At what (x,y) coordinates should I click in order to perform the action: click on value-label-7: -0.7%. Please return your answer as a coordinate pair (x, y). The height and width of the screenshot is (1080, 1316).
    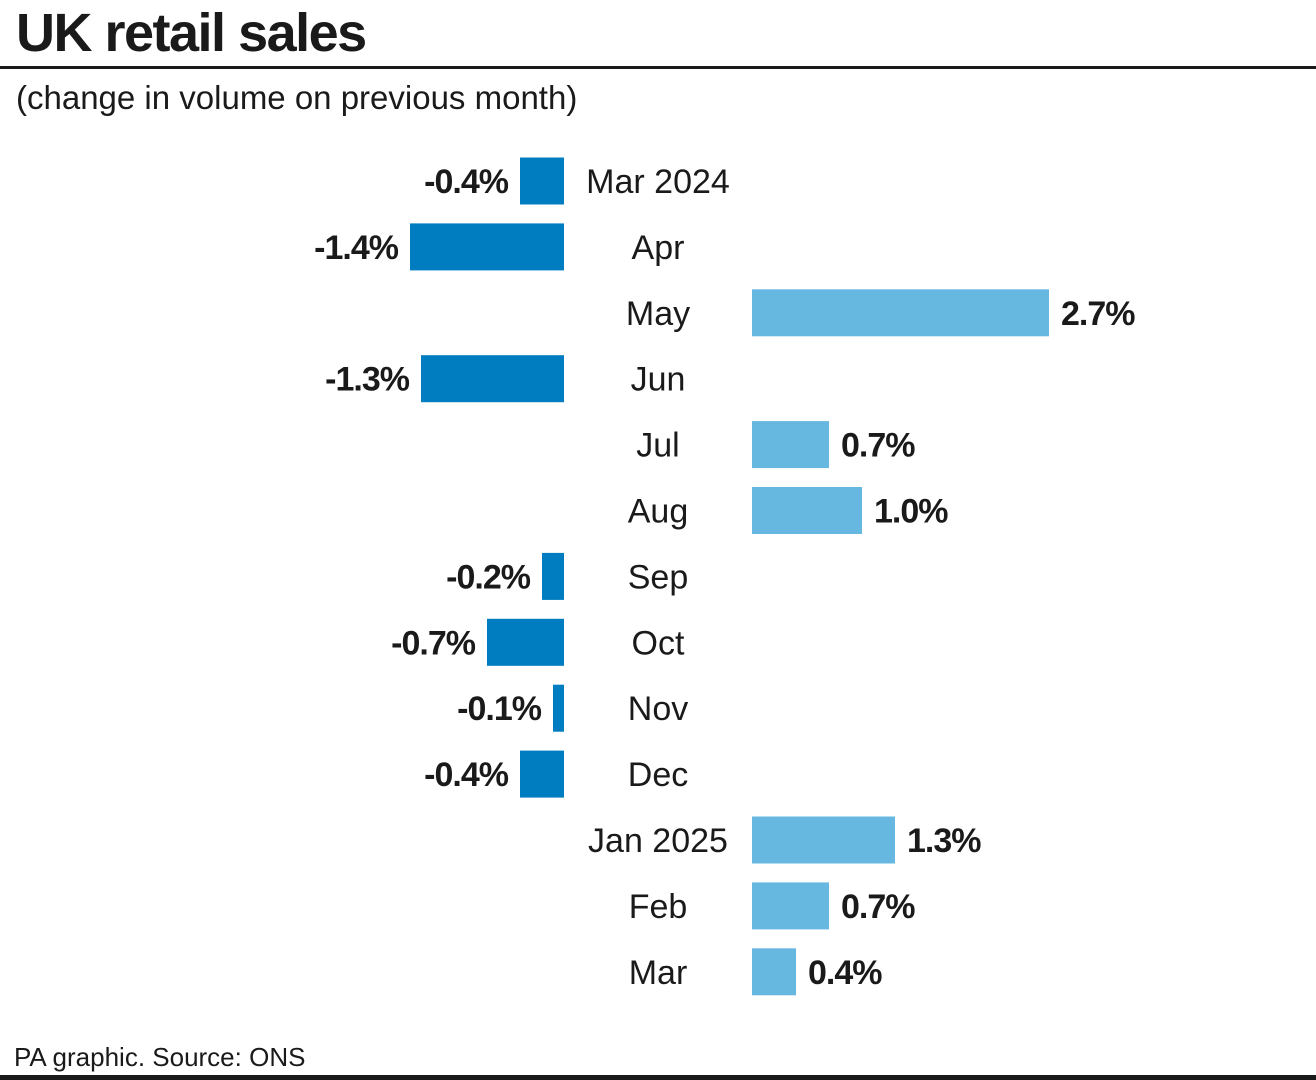
    Looking at the image, I should click on (433, 643).